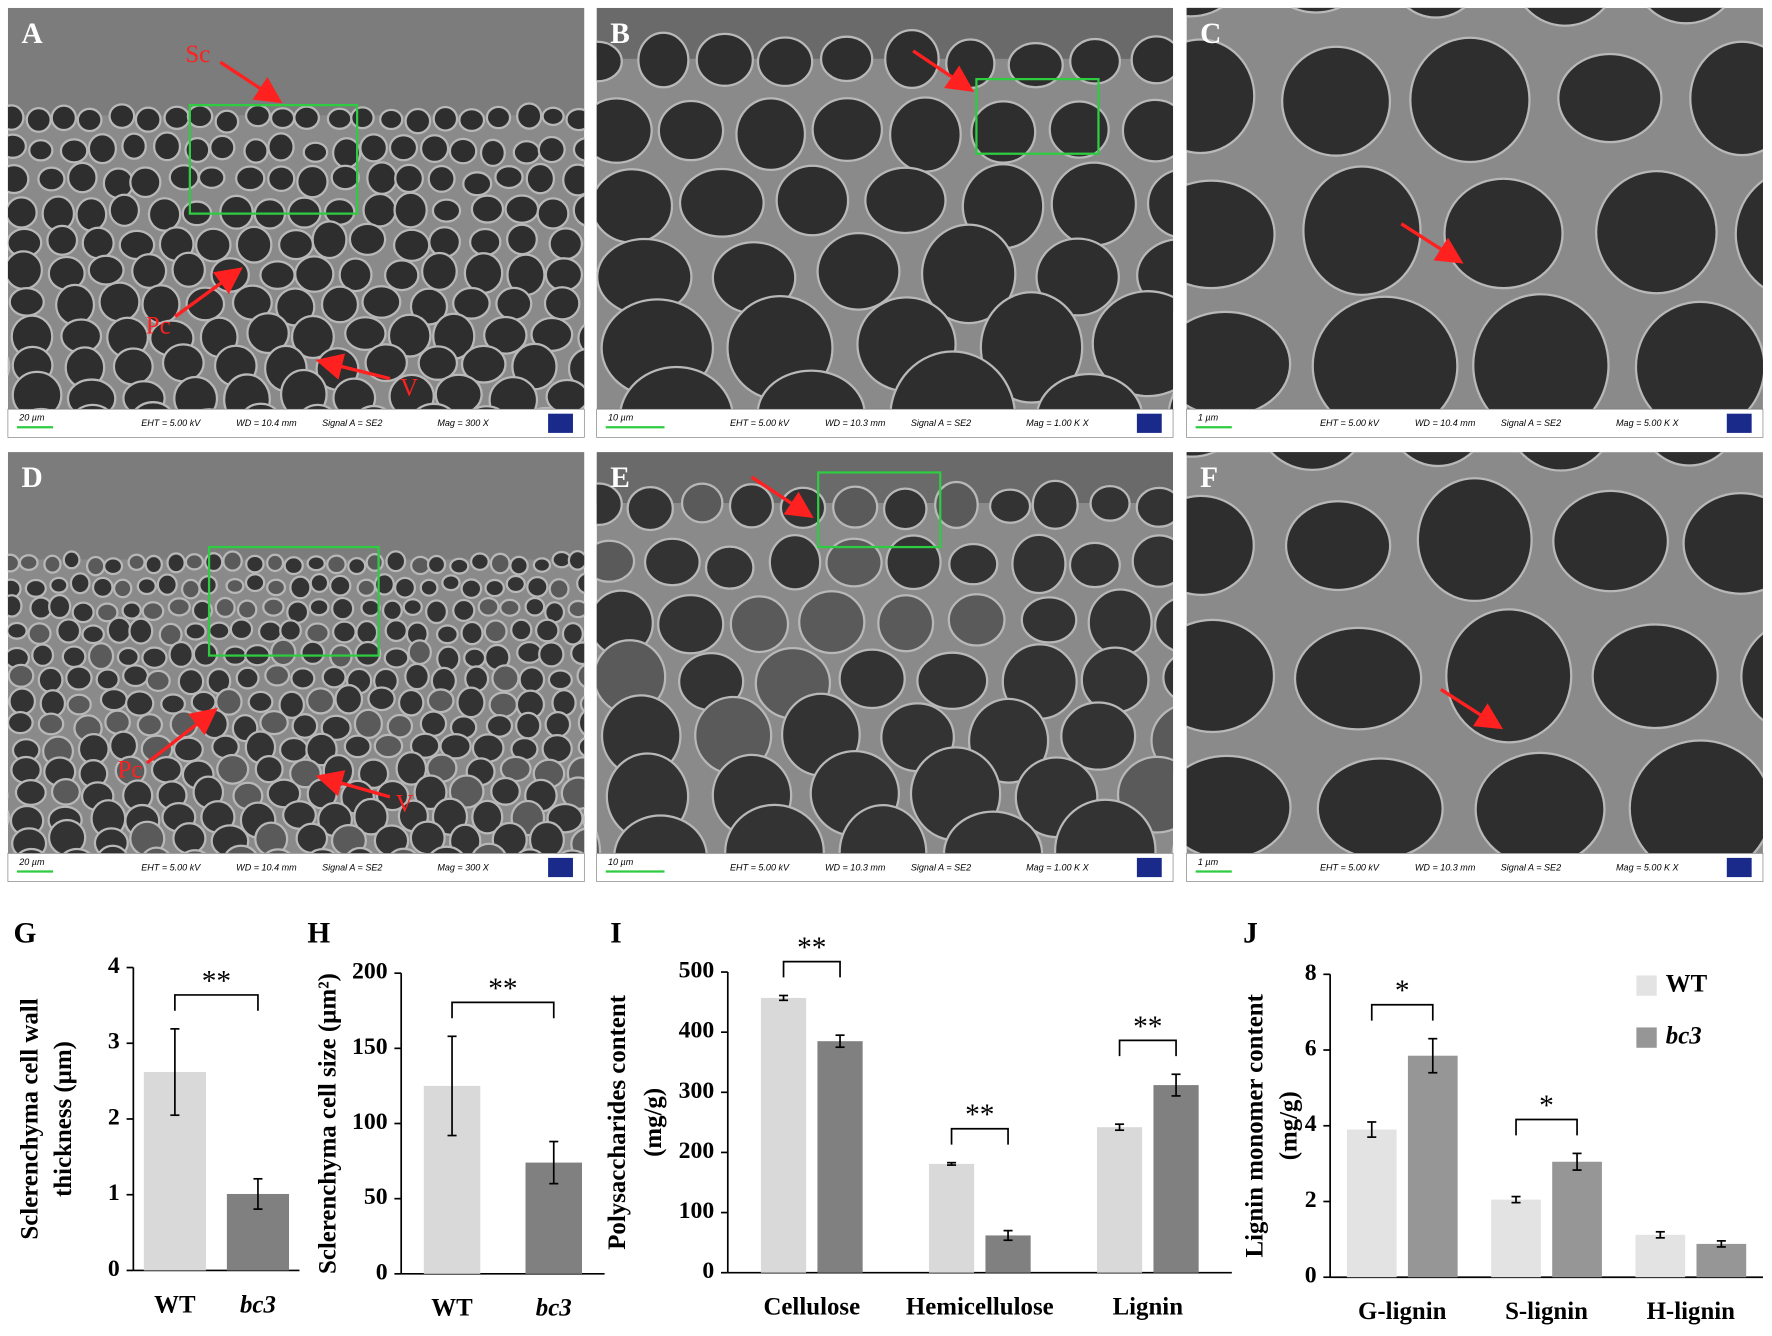 The height and width of the screenshot is (1336, 1772). What do you see at coordinates (1208, 418) in the screenshot?
I see `scale-bar-label: 1 µm` at bounding box center [1208, 418].